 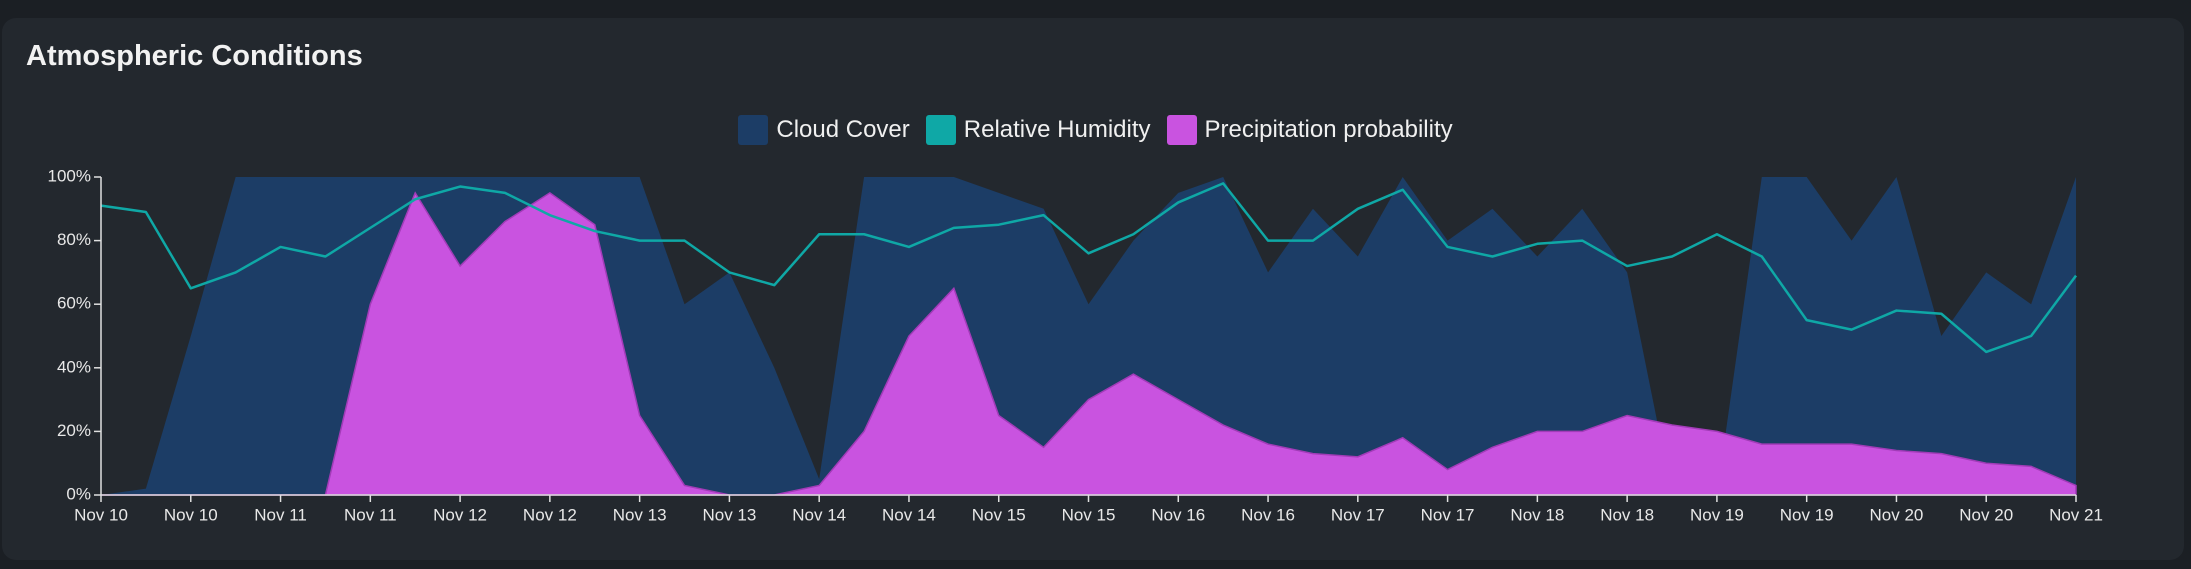 What do you see at coordinates (2076, 514) in the screenshot?
I see `x-tick-label: Nov 21` at bounding box center [2076, 514].